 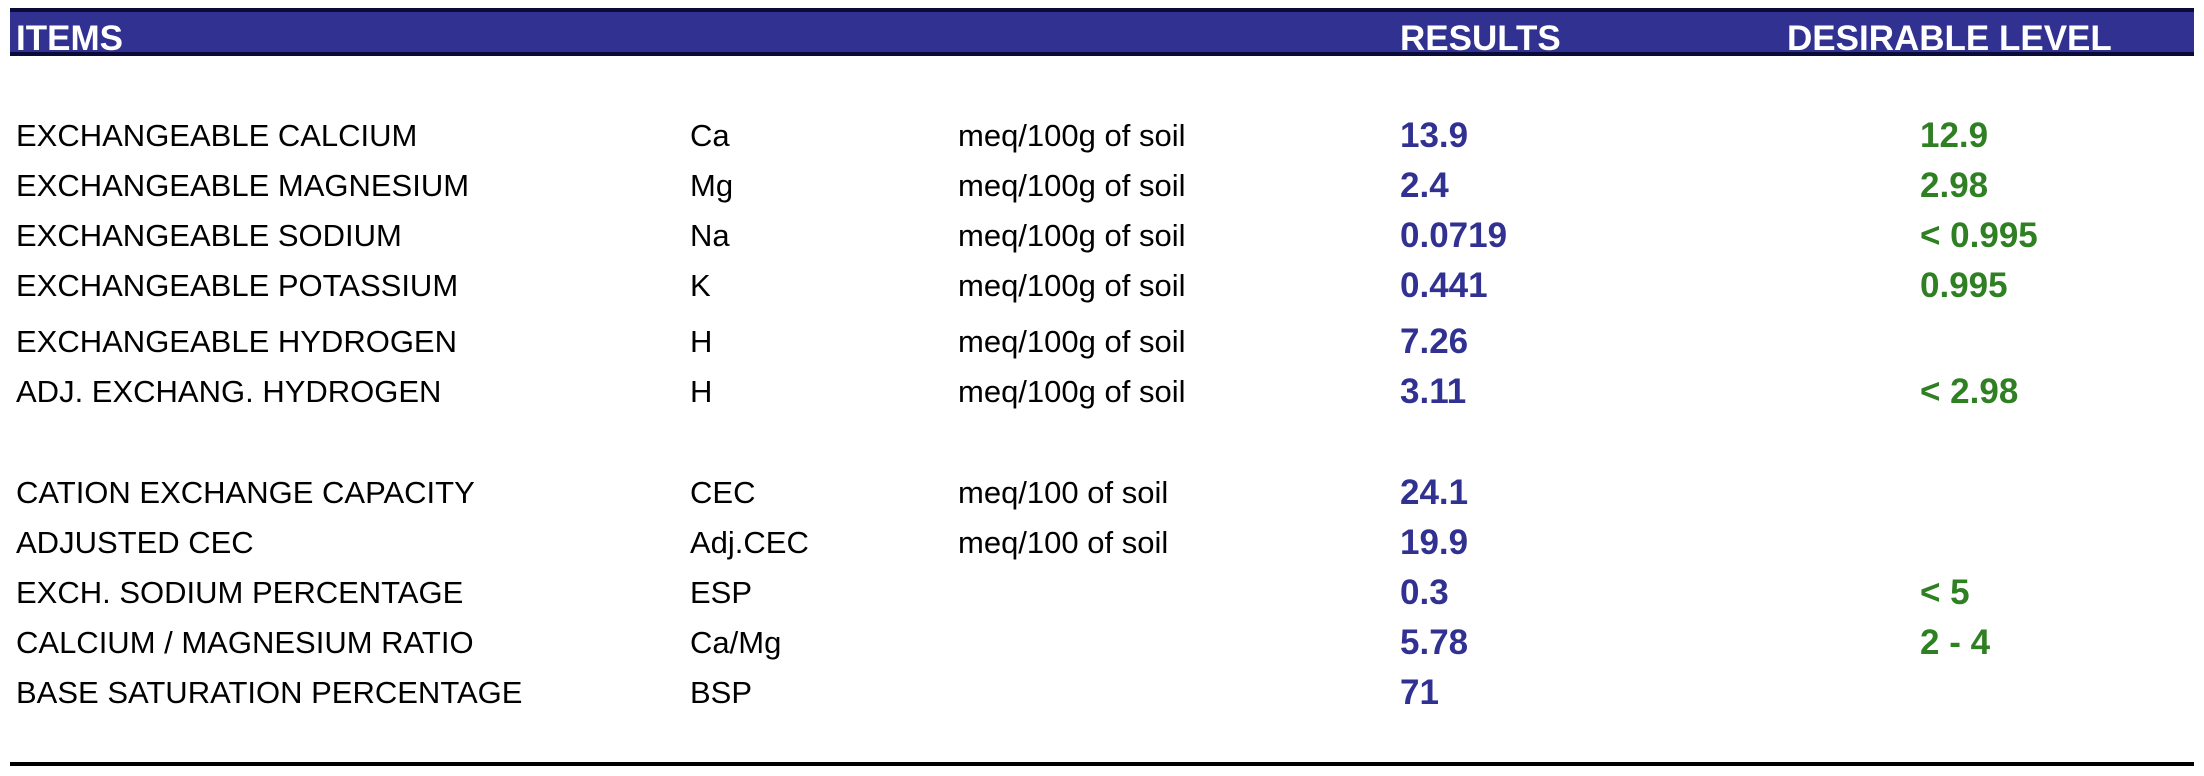 I want to click on item-symbol: Ca/Mg, so click(x=736, y=642).